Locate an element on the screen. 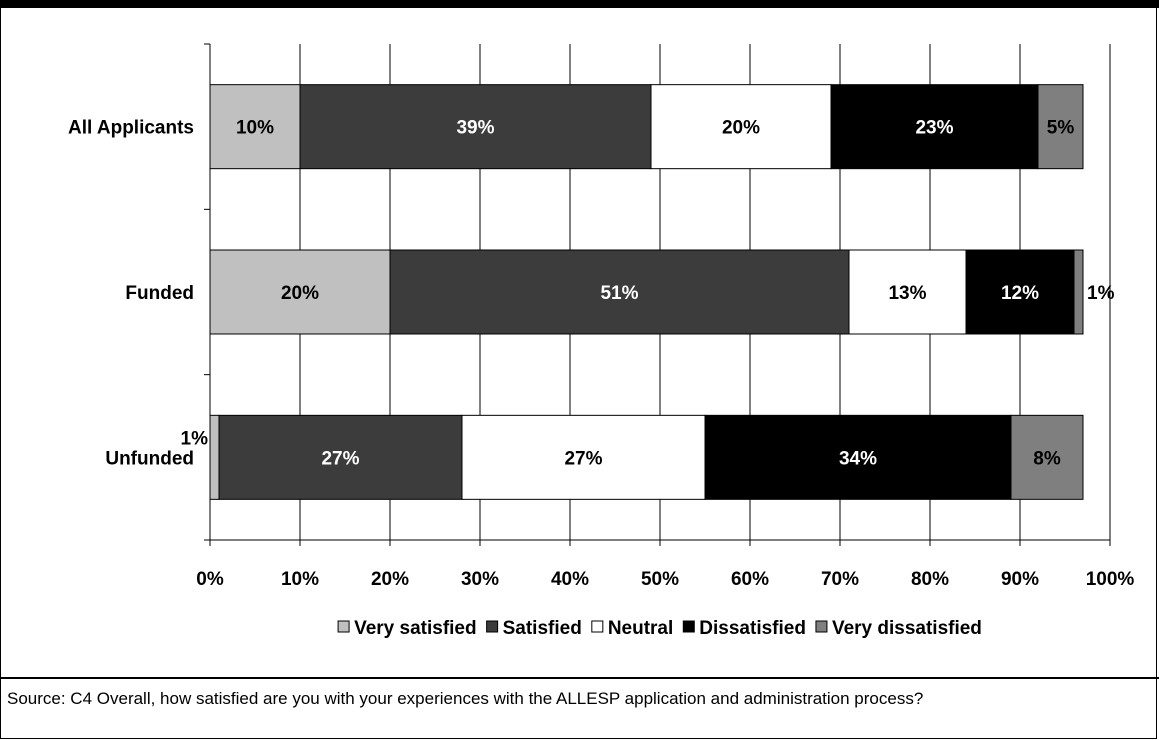 This screenshot has width=1159, height=740. legend-label: Very satisfied is located at coordinates (415, 628).